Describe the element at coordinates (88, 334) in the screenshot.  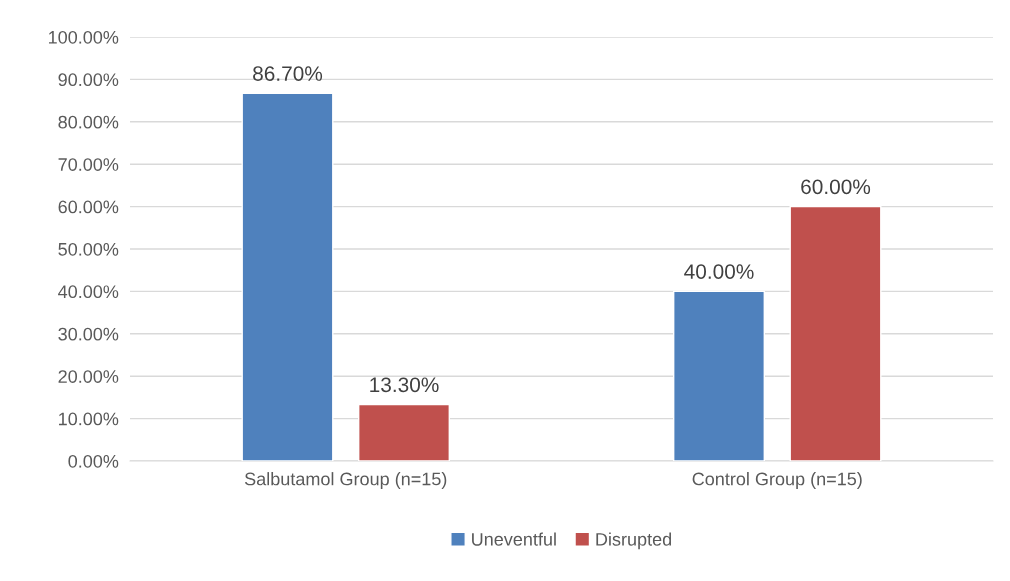
I see `y-tick-label: 30.00%` at that location.